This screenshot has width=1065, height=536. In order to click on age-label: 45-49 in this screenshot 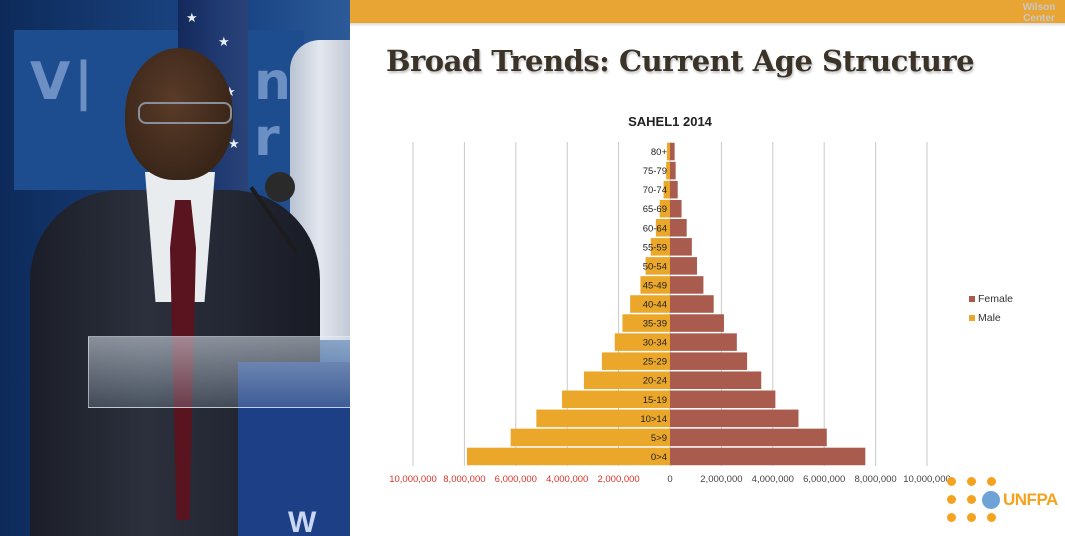, I will do `click(655, 285)`.